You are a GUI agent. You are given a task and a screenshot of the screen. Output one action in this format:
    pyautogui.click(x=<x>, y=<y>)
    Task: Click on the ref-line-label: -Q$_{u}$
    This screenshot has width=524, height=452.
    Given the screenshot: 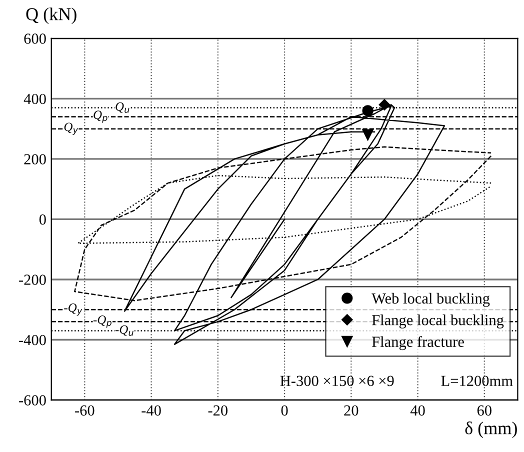 What is the action you would take?
    pyautogui.click(x=124, y=330)
    